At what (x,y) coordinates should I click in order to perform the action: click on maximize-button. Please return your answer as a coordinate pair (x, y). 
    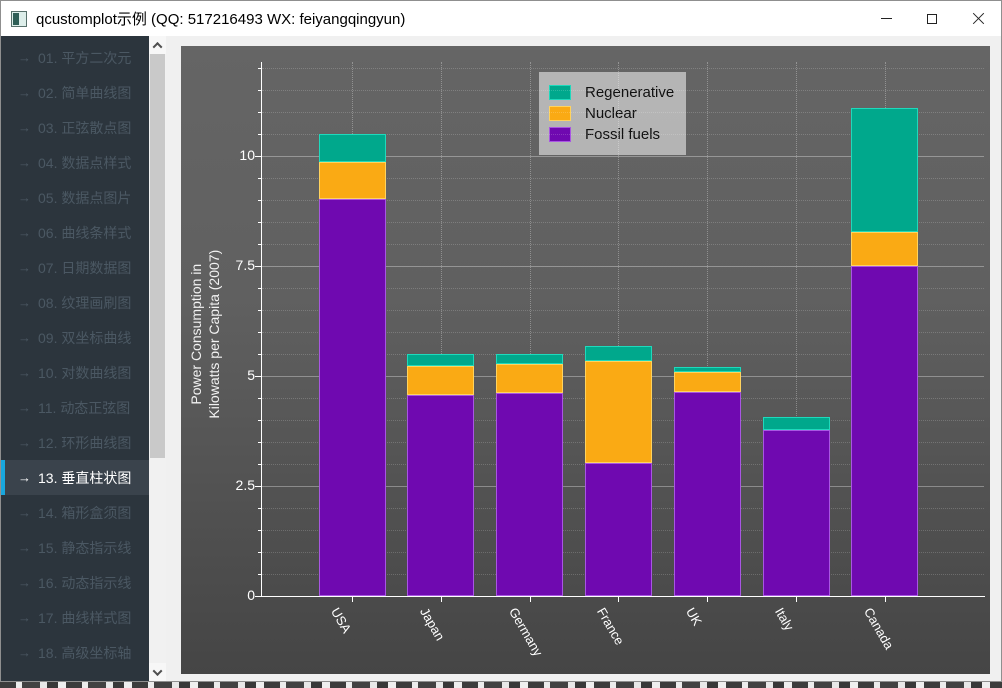
    Looking at the image, I should click on (932, 18).